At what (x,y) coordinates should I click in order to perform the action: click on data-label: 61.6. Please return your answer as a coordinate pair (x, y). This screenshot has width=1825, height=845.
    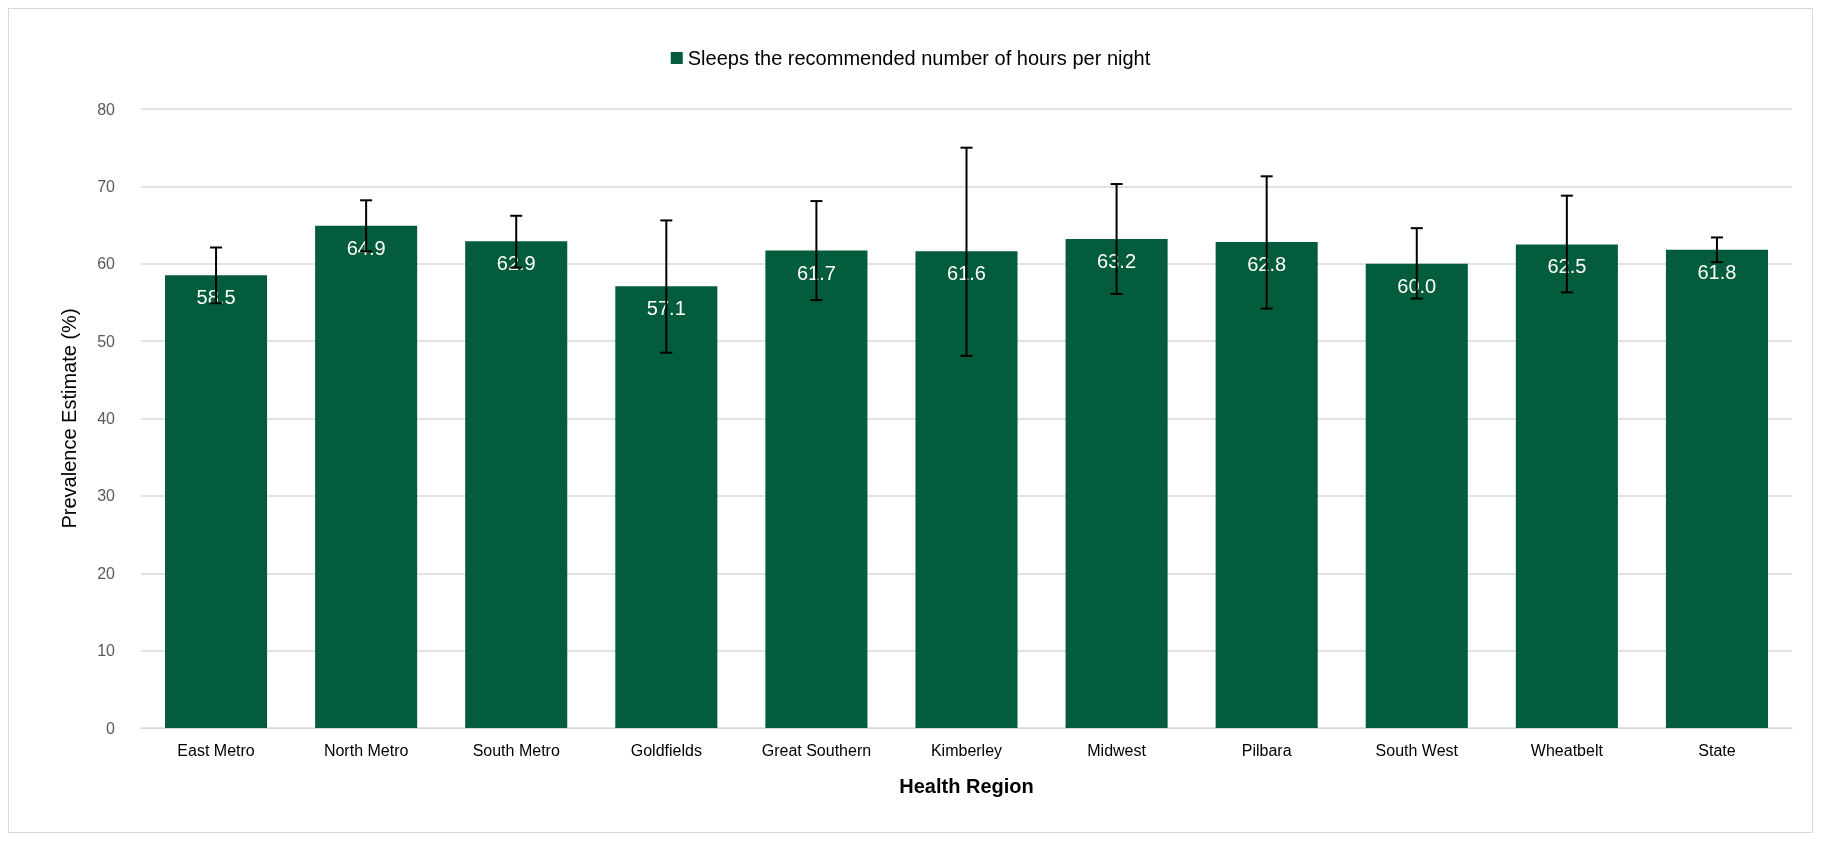
    Looking at the image, I should click on (966, 273).